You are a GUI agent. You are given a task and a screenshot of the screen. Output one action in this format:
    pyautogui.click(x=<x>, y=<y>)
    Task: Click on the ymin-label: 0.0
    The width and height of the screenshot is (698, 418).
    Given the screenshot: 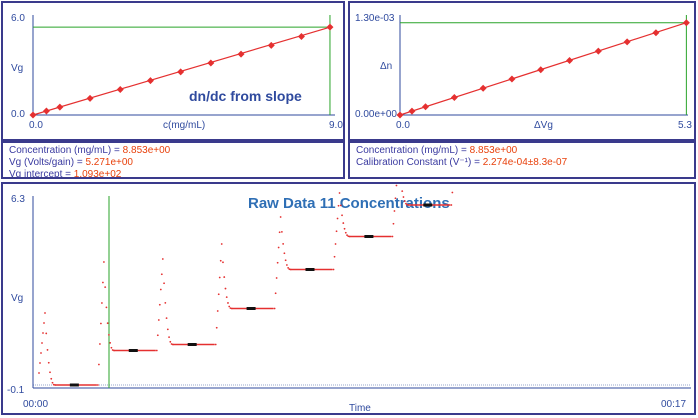 What is the action you would take?
    pyautogui.click(x=18, y=114)
    